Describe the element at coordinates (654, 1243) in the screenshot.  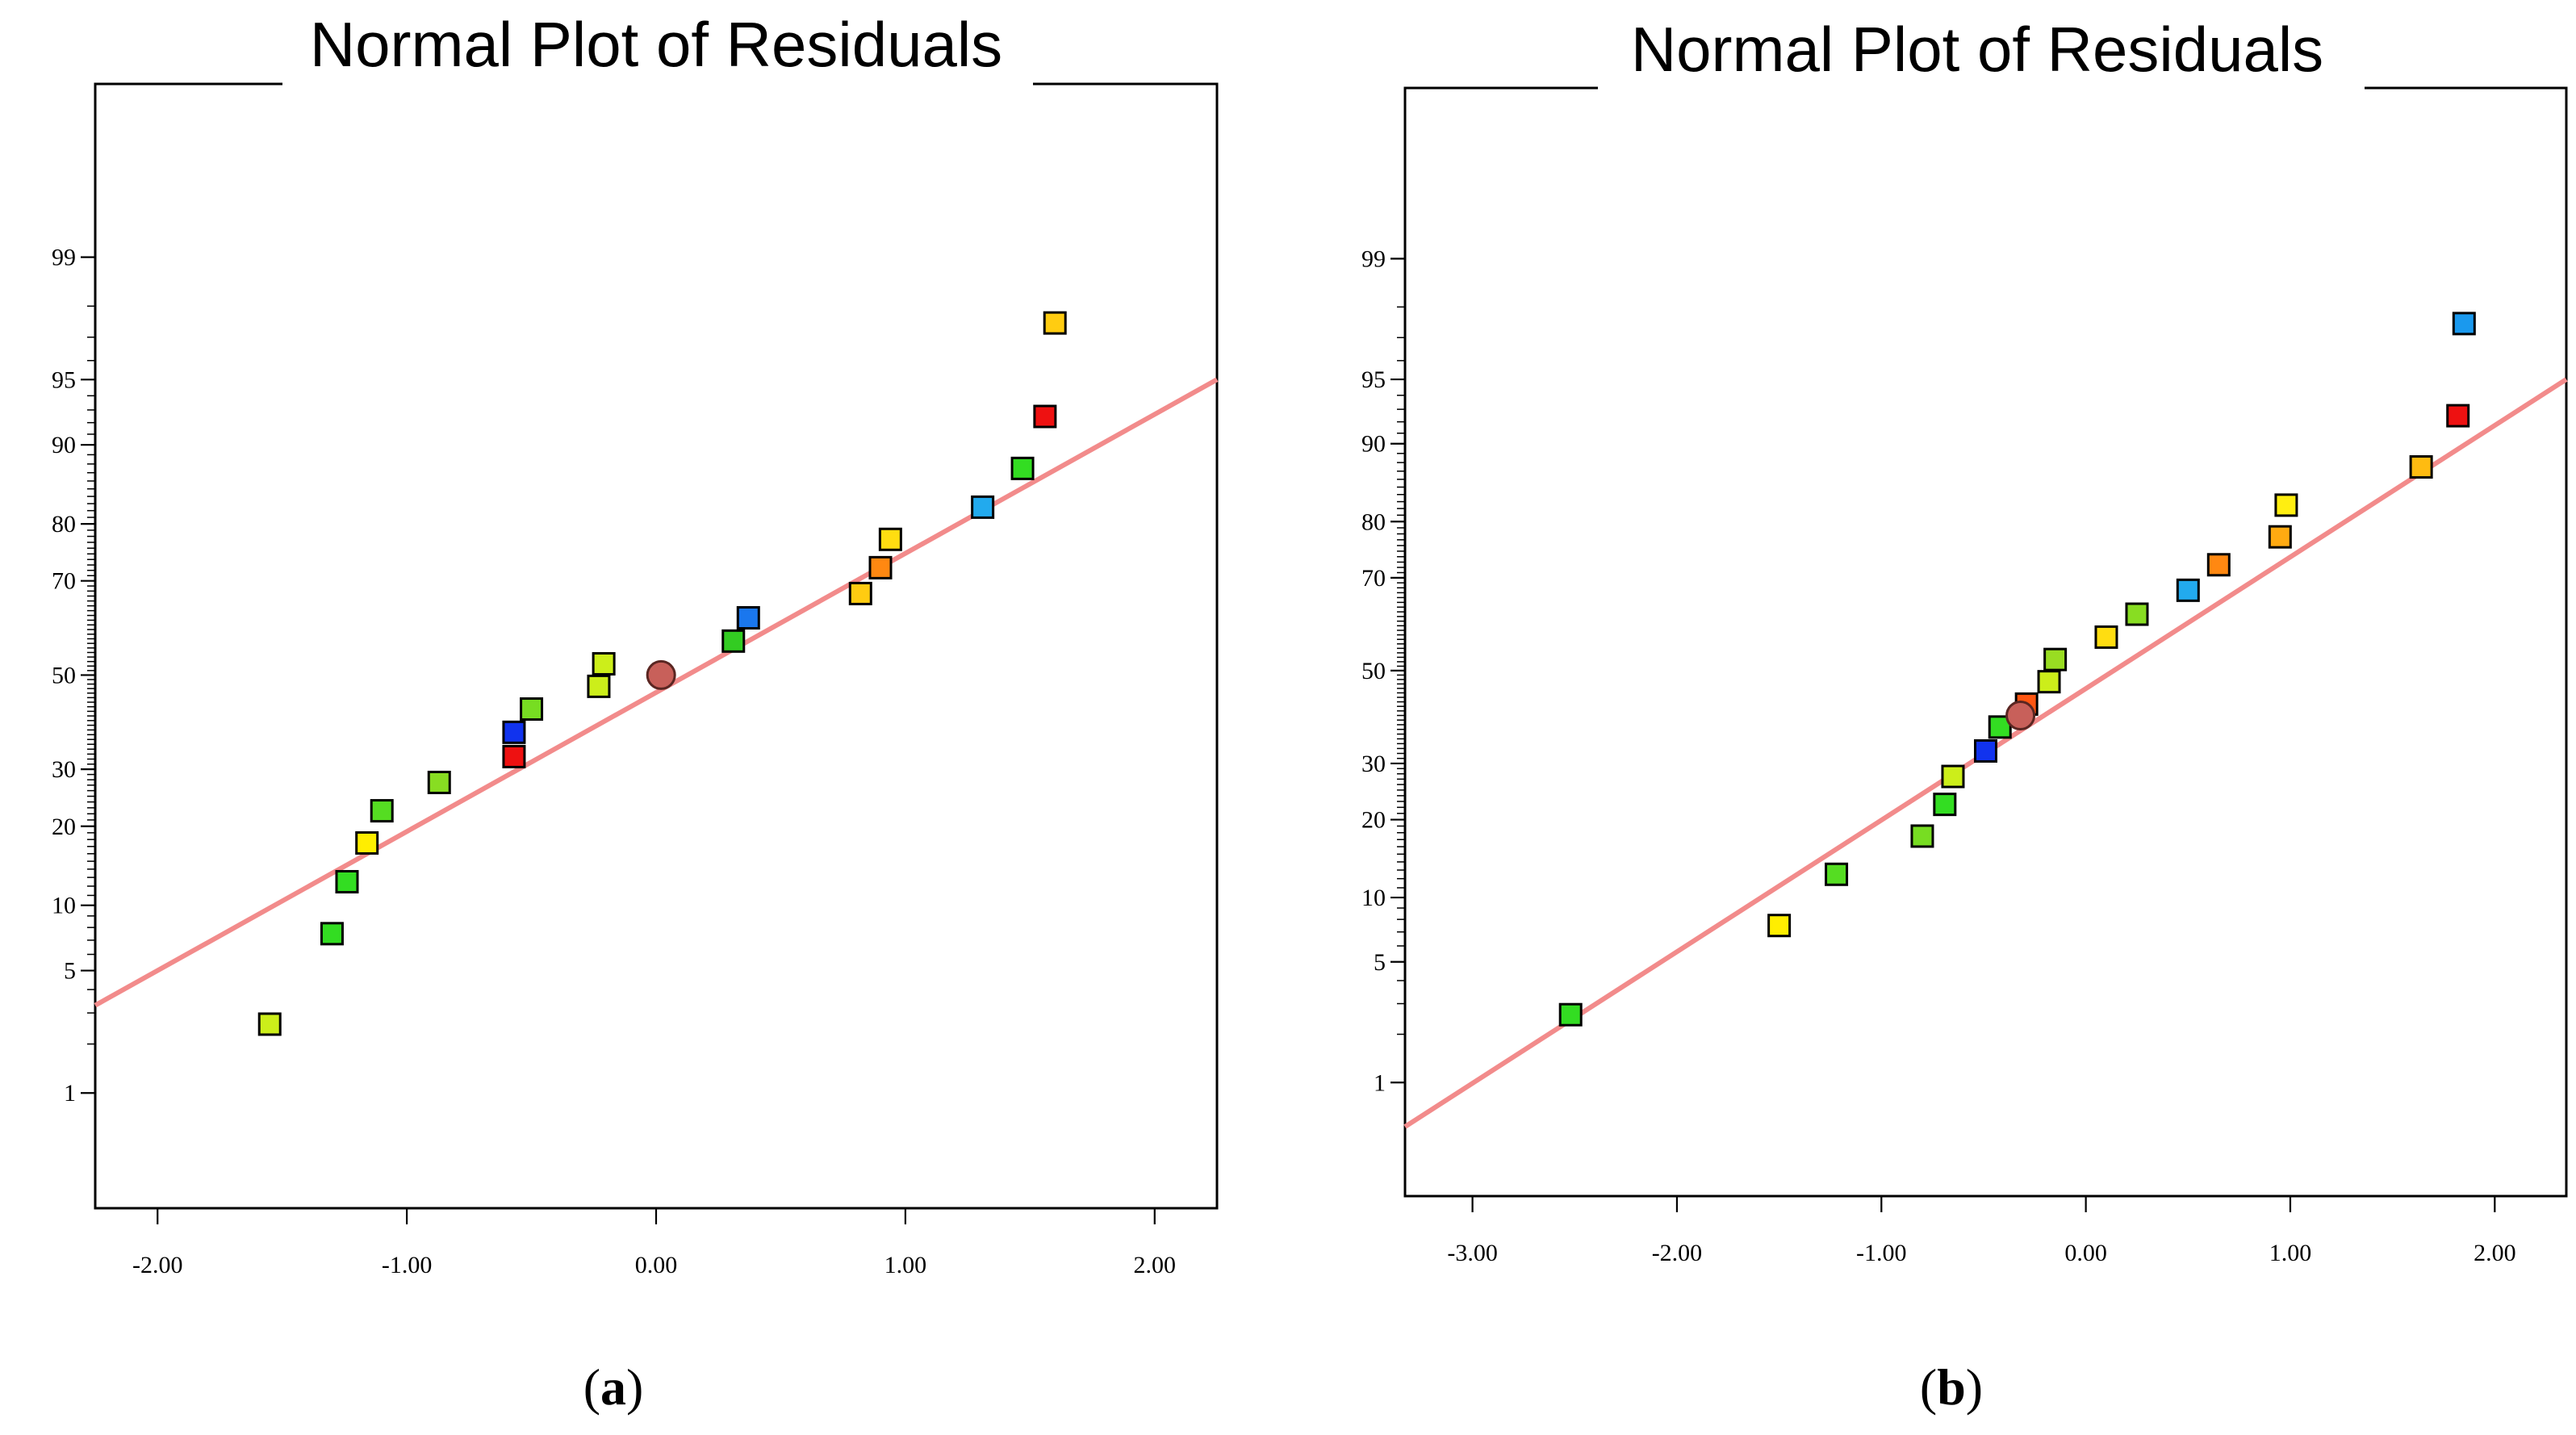
I see `x-axis: -2.00 -1.00 0.00 1.00 2.00` at that location.